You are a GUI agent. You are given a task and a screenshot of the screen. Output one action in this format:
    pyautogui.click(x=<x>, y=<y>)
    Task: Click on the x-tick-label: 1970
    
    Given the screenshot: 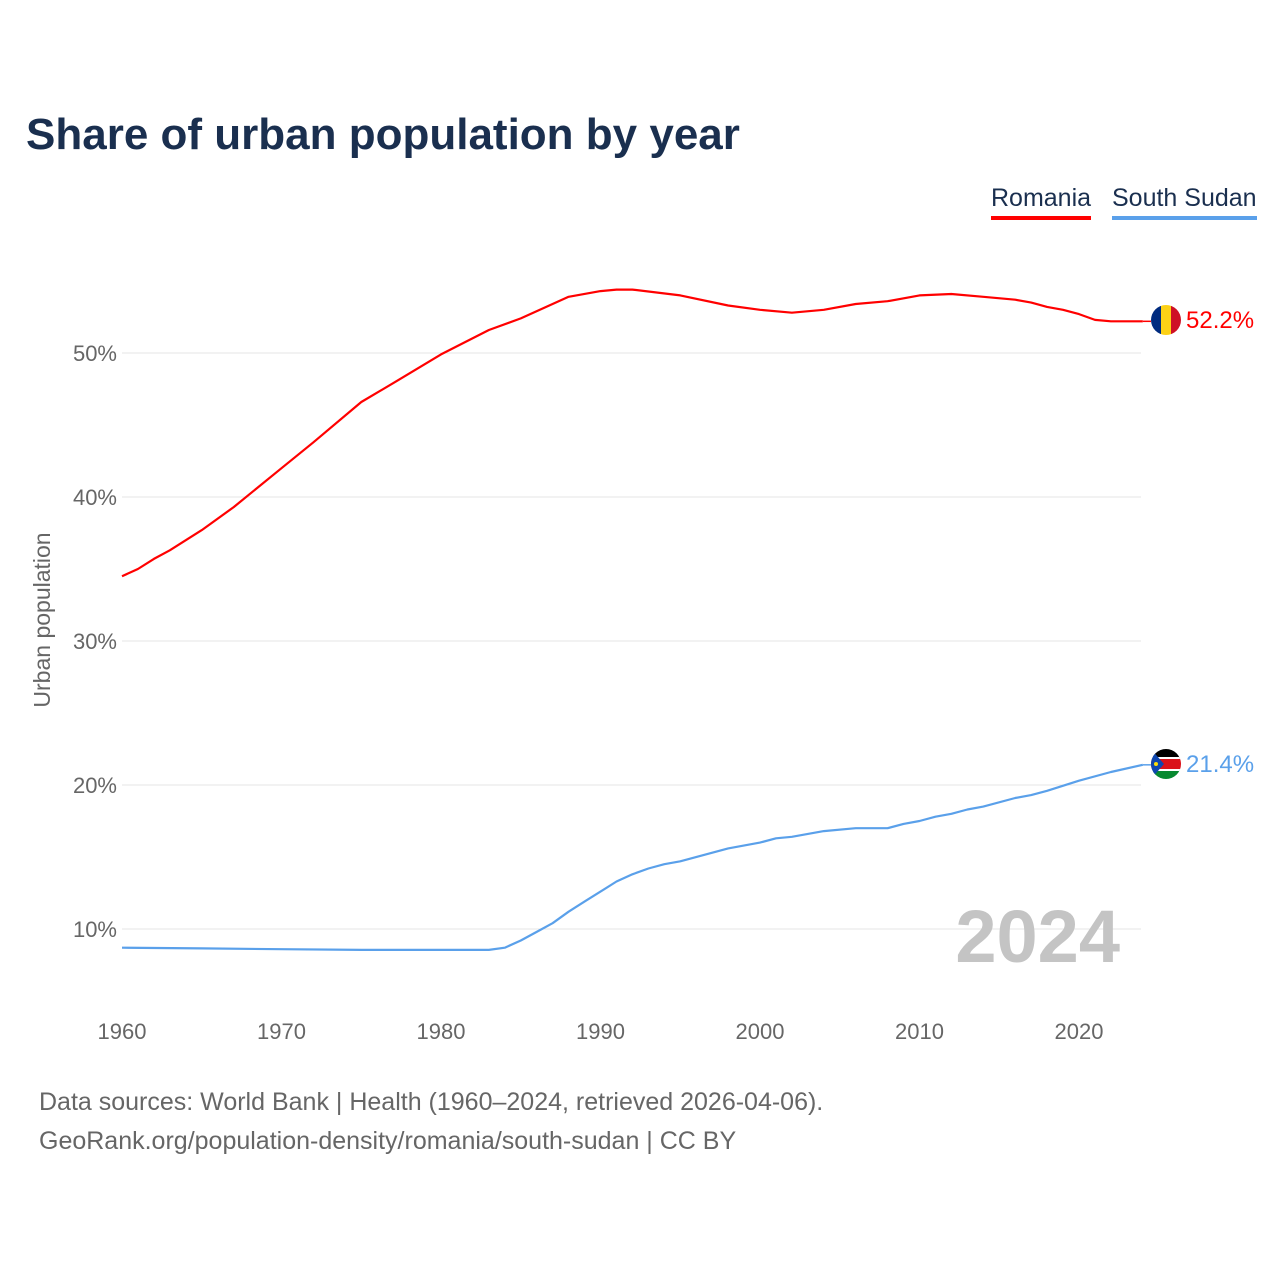 What is the action you would take?
    pyautogui.click(x=281, y=1031)
    